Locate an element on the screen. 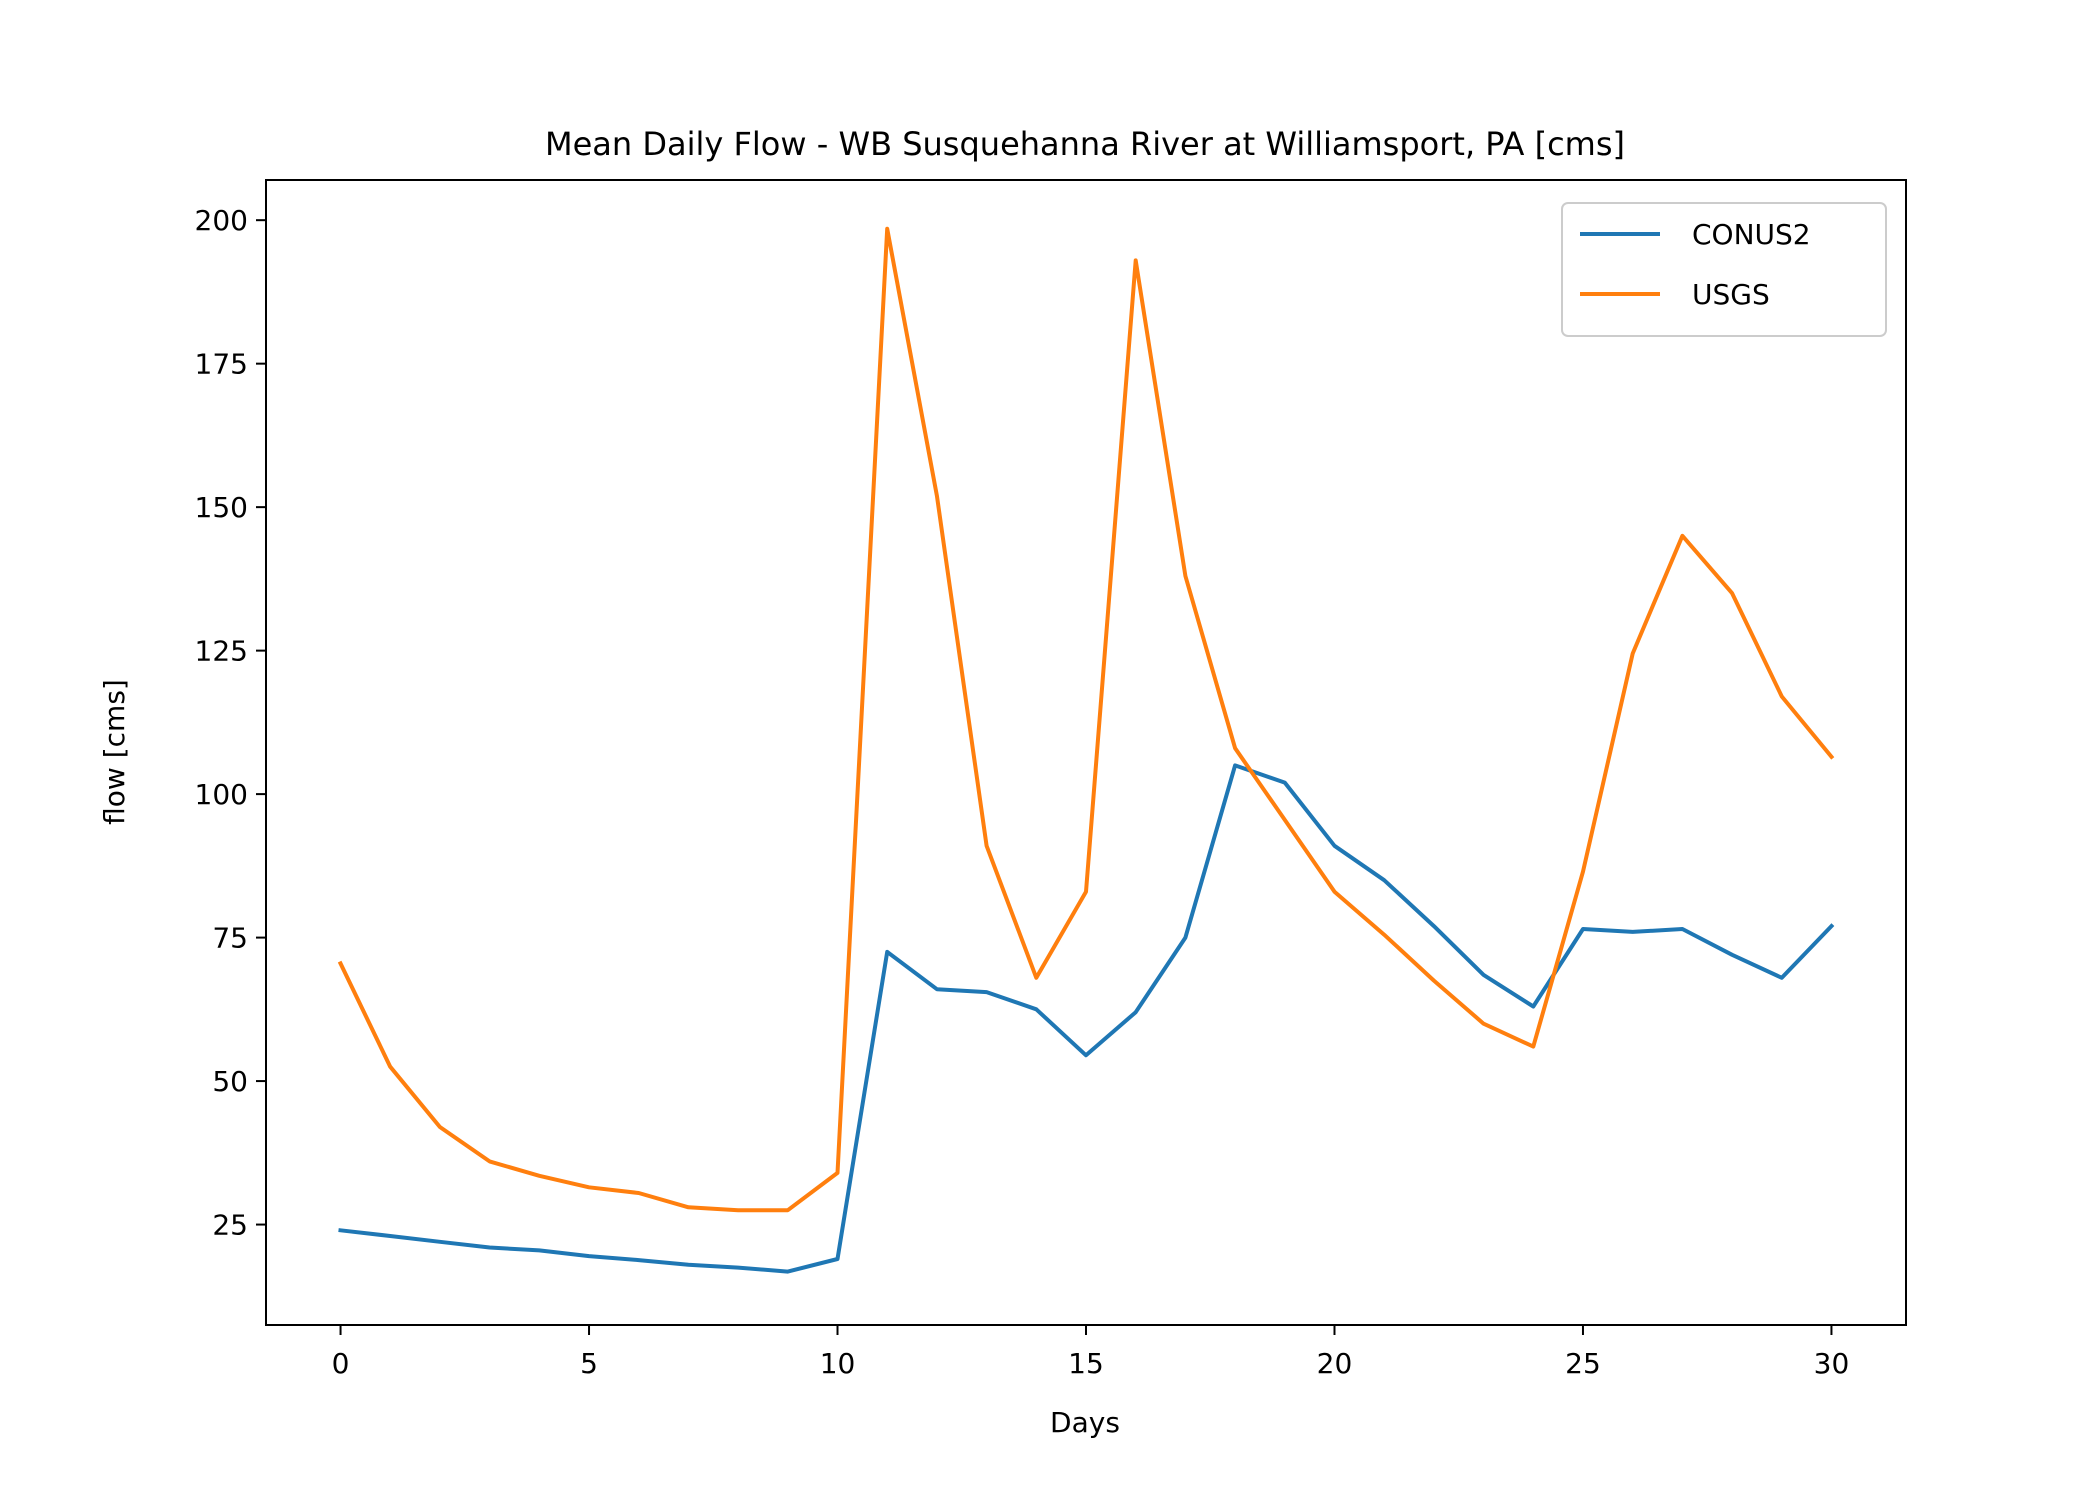  legend-label-usgs: USGS is located at coordinates (1731, 294).